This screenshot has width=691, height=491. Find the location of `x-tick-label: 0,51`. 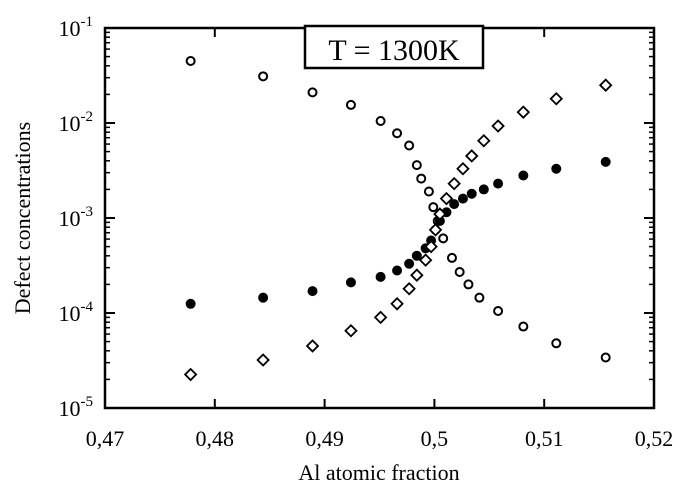

x-tick-label: 0,51 is located at coordinates (544, 438).